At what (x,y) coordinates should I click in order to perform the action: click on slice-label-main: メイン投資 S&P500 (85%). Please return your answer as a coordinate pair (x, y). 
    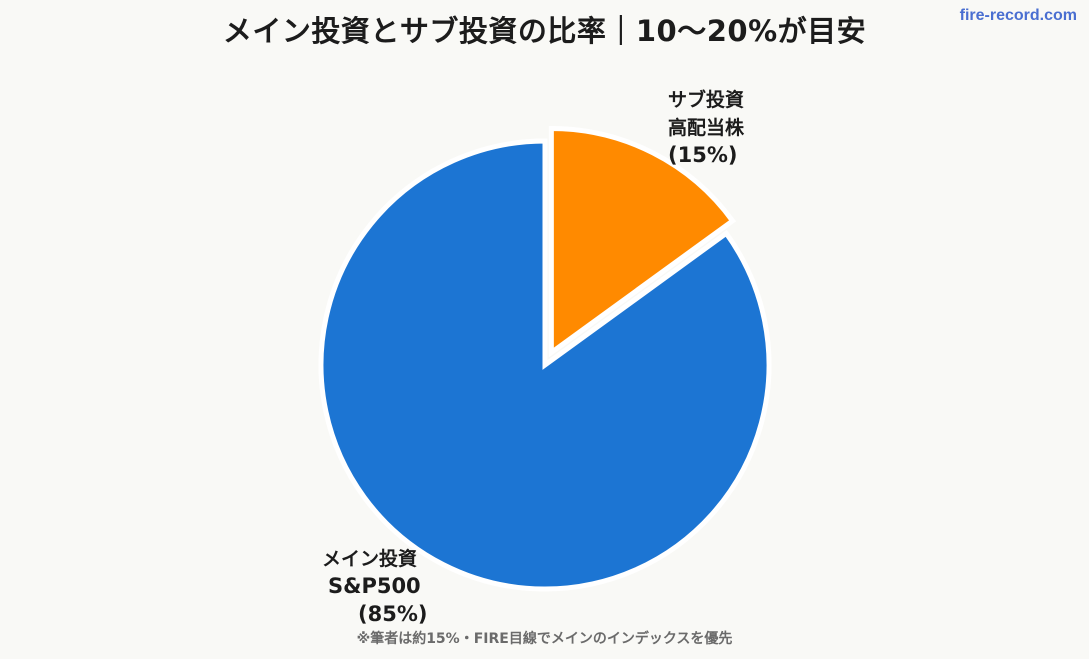
    Looking at the image, I should click on (374, 586).